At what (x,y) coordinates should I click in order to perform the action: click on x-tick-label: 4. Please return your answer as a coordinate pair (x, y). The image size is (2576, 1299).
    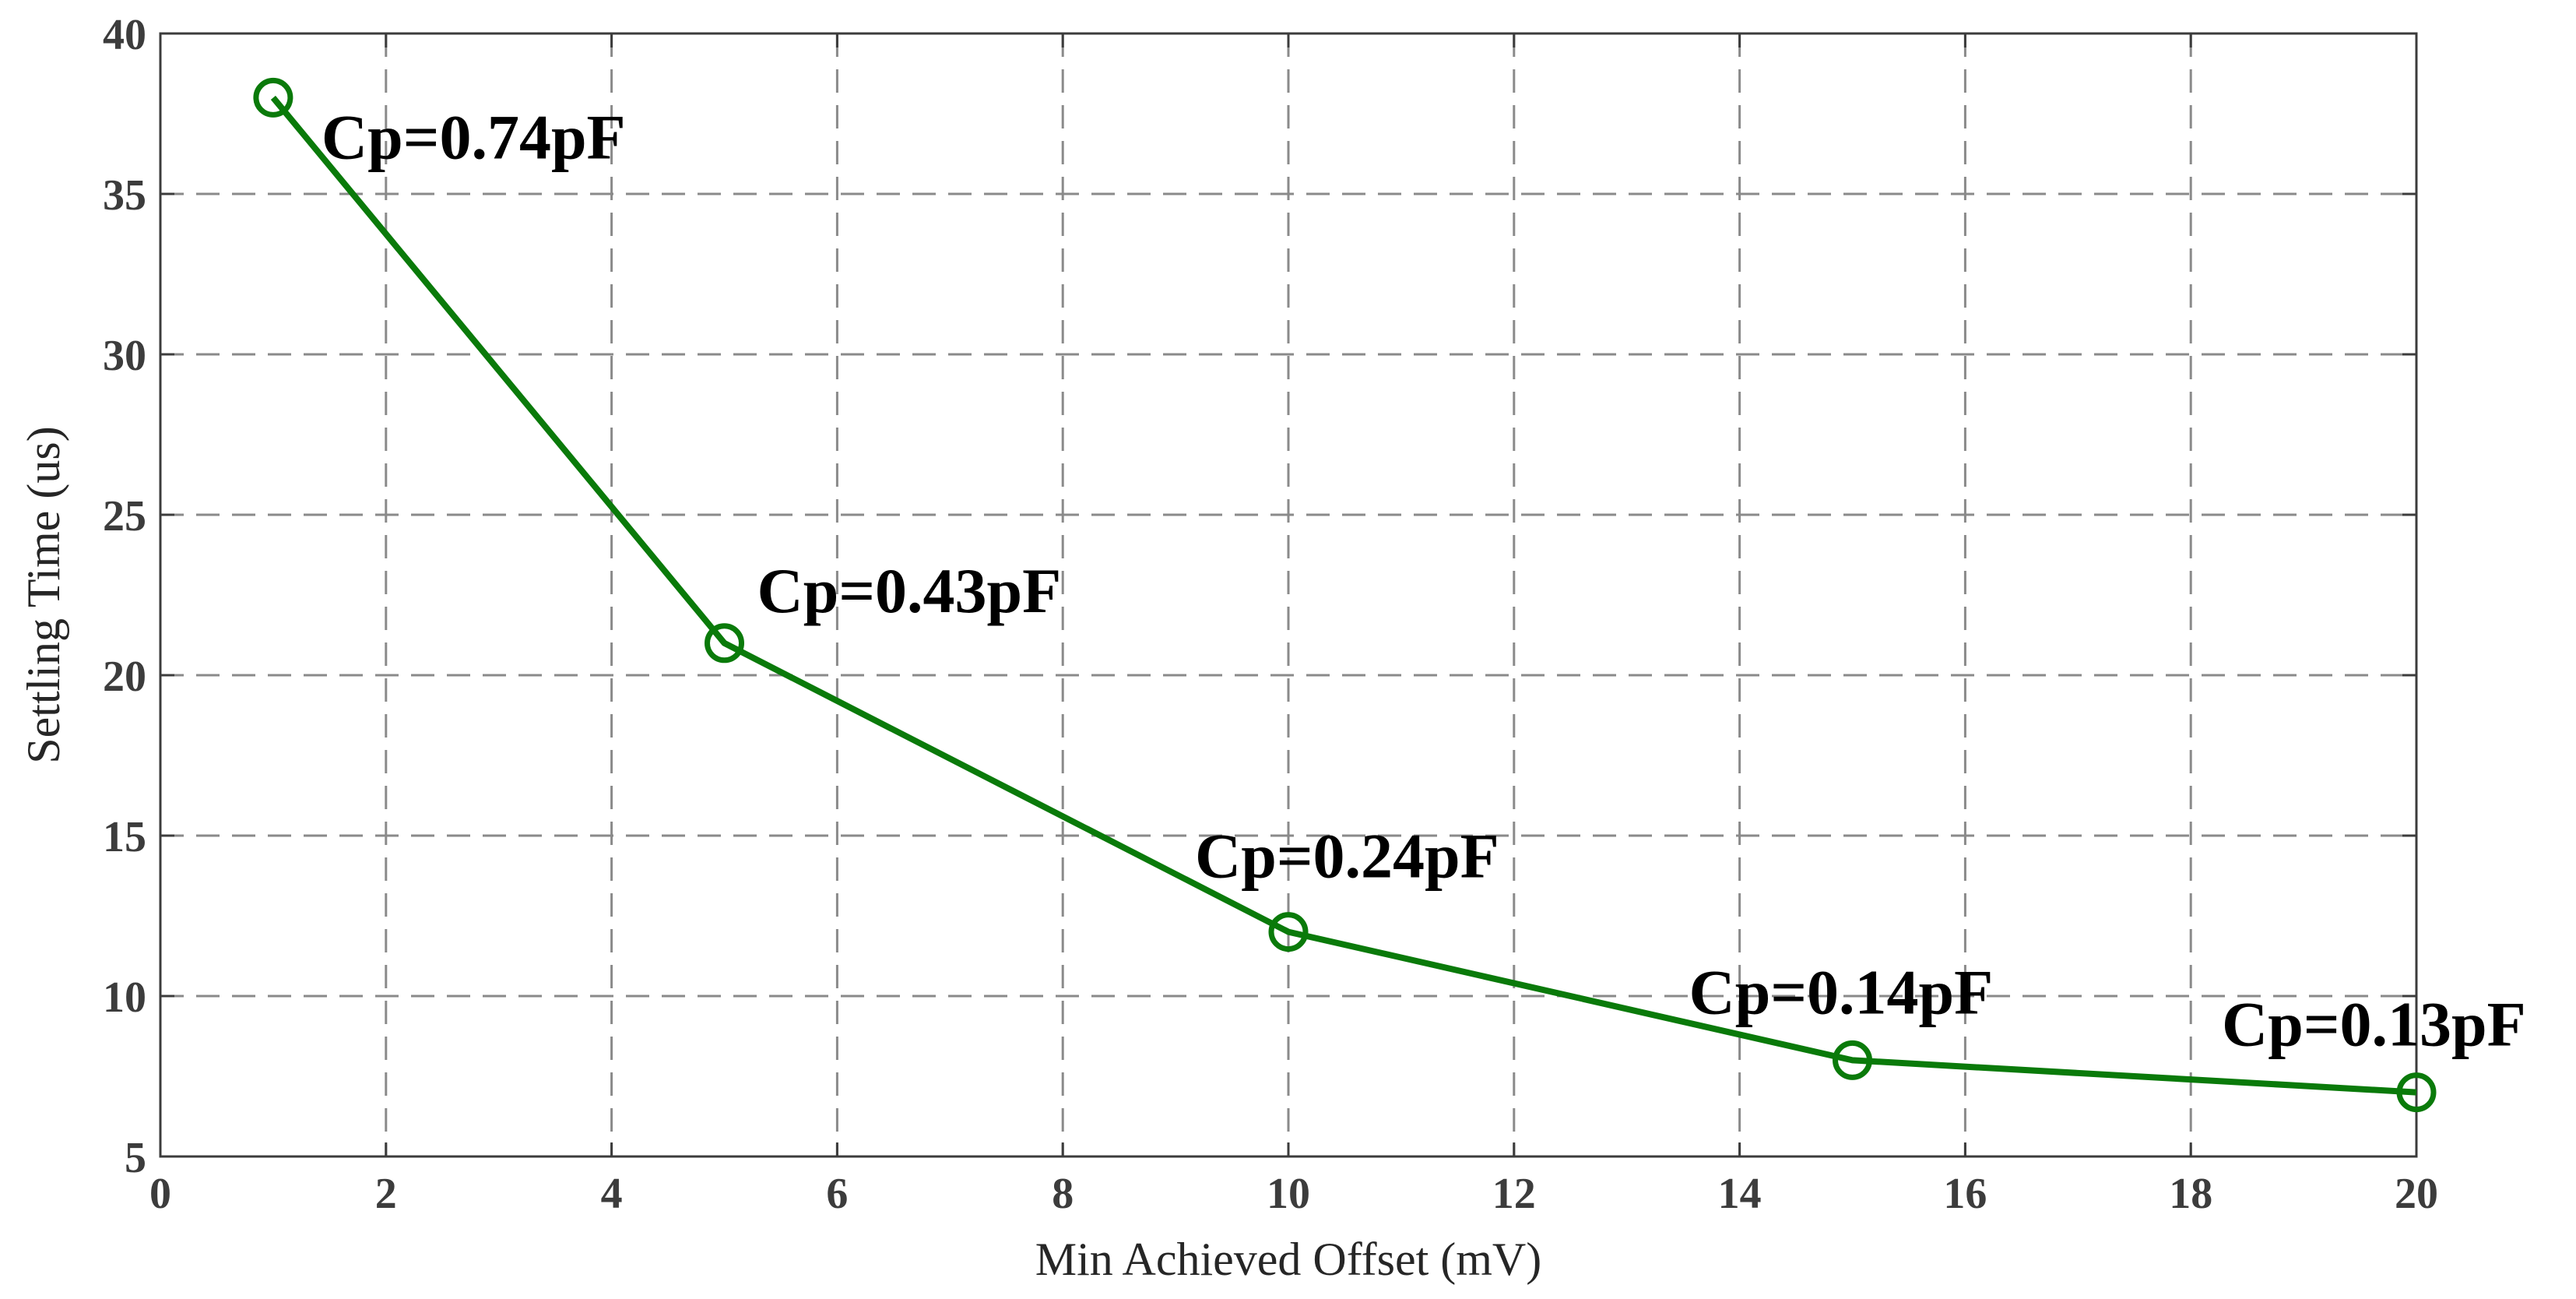
    Looking at the image, I should click on (612, 1194).